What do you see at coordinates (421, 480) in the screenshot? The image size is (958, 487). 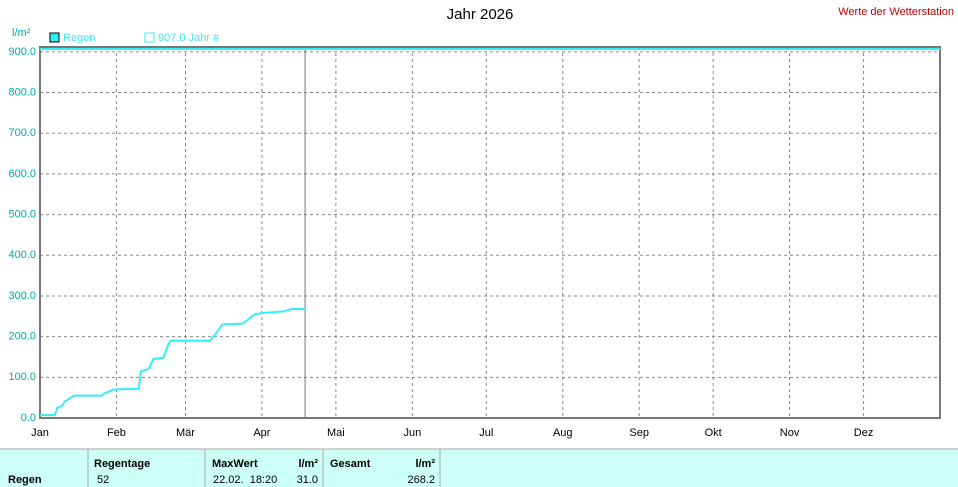 I see `table-cell: 268.2` at bounding box center [421, 480].